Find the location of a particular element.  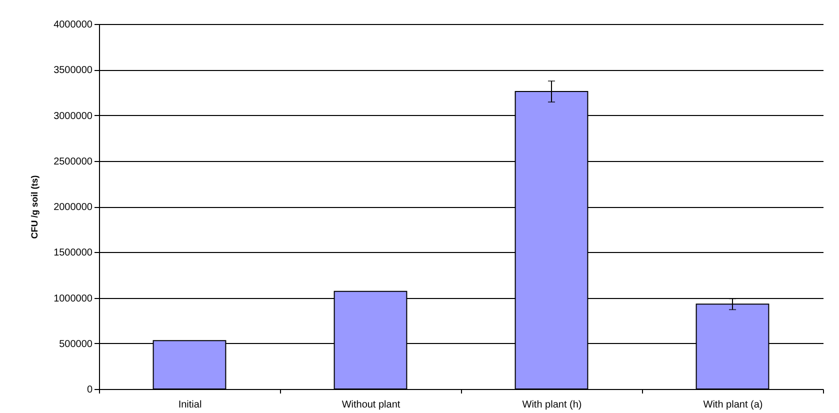

y-tick-label: 500000 is located at coordinates (76, 344).